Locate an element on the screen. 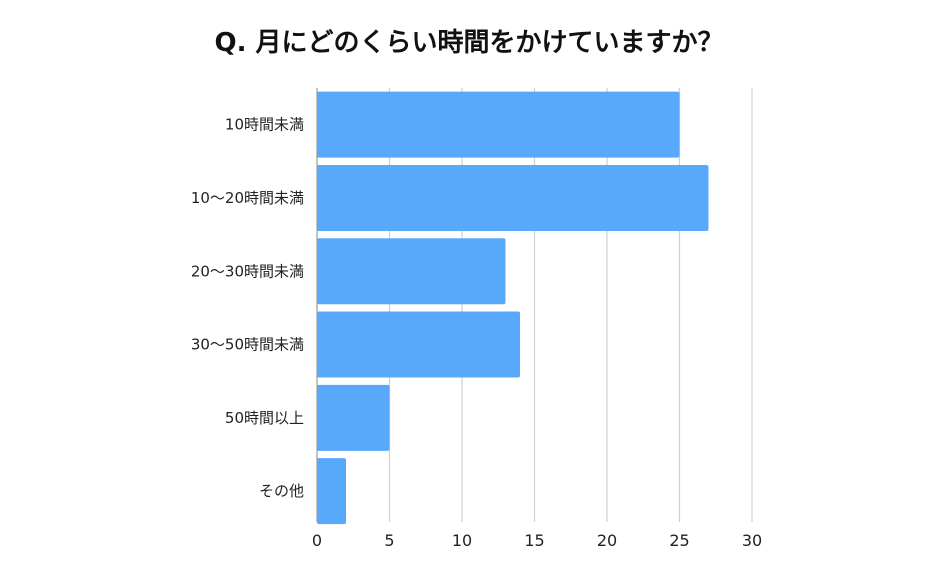 This screenshot has width=938, height=580. x-tick-labels: 0 5 10 15 20 25 30 is located at coordinates (537, 540).